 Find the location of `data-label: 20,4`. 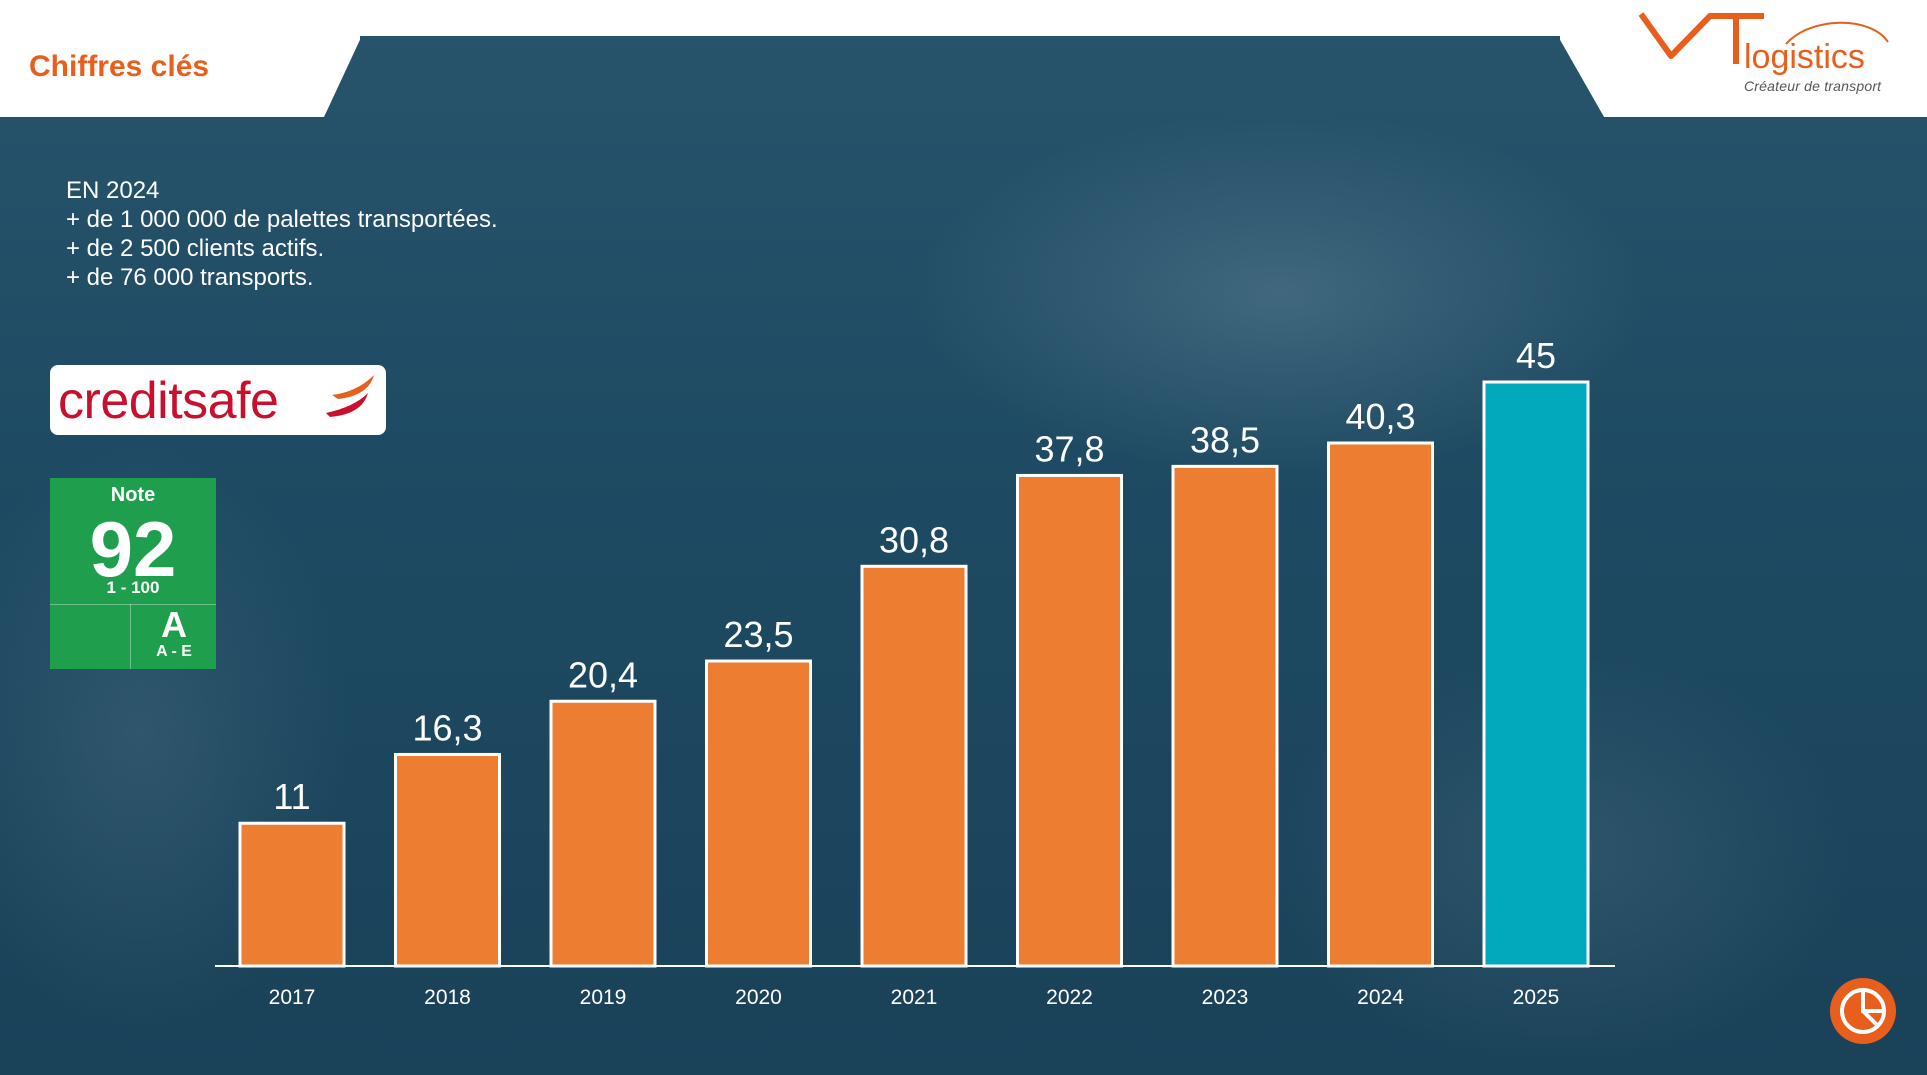

data-label: 20,4 is located at coordinates (603, 674).